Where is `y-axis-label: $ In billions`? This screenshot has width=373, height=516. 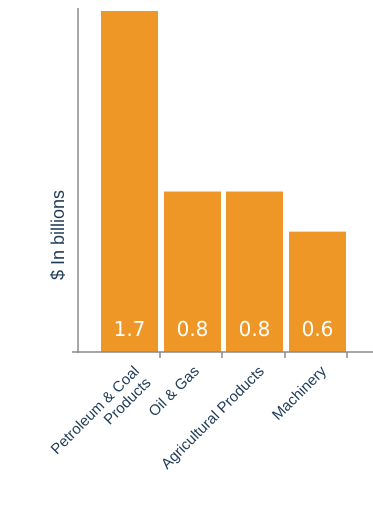
y-axis-label: $ In billions is located at coordinates (58, 235).